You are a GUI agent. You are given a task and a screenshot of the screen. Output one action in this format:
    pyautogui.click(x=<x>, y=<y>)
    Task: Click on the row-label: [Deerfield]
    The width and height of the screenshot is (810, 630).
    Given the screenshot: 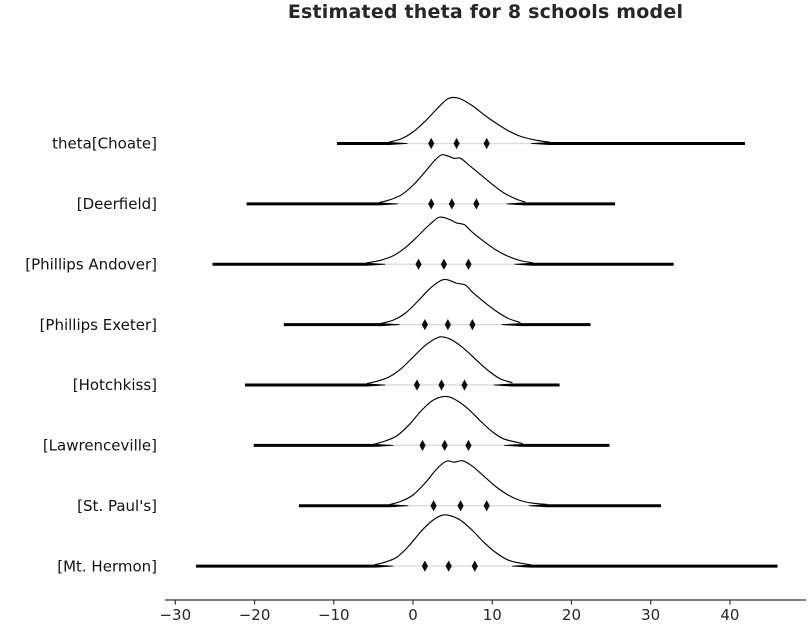 What is the action you would take?
    pyautogui.click(x=117, y=204)
    